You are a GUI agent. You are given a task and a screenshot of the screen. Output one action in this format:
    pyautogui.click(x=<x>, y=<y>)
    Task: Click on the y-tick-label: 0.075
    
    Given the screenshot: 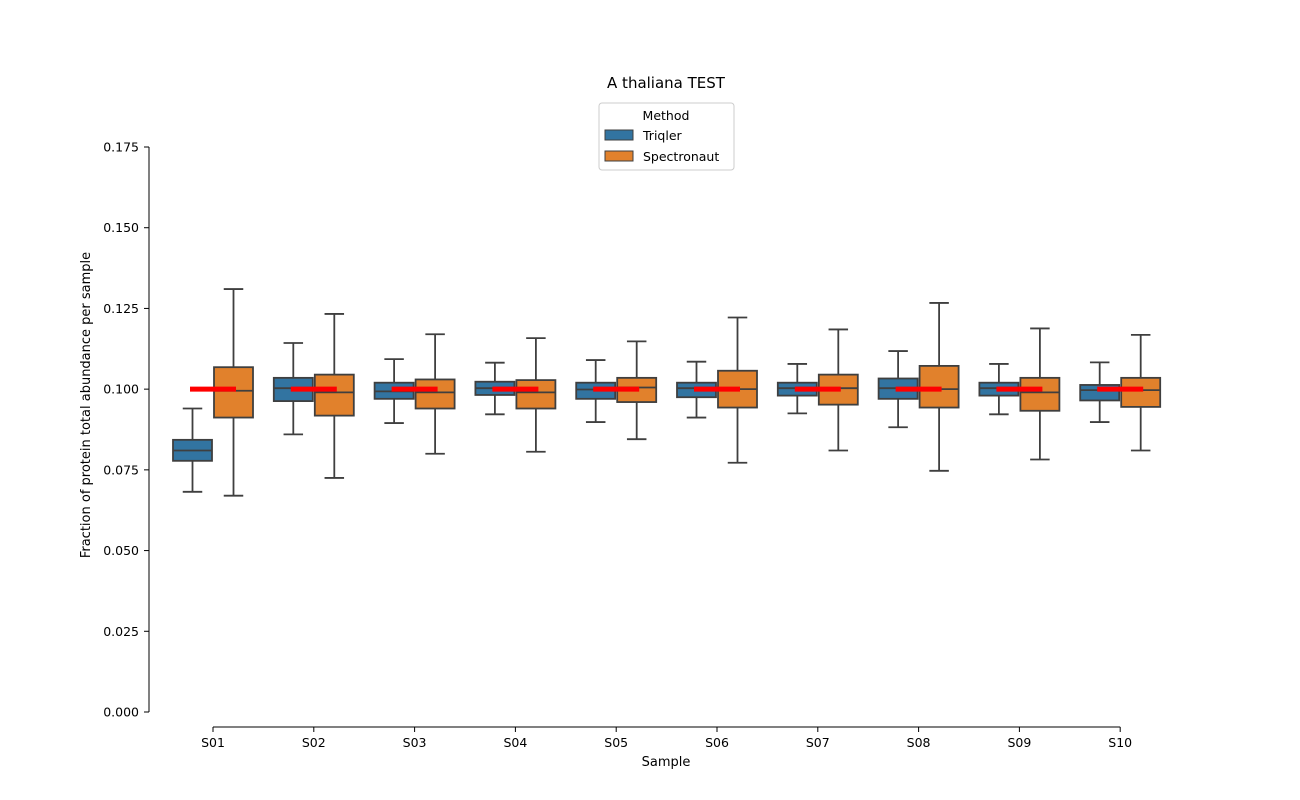 What is the action you would take?
    pyautogui.click(x=121, y=469)
    